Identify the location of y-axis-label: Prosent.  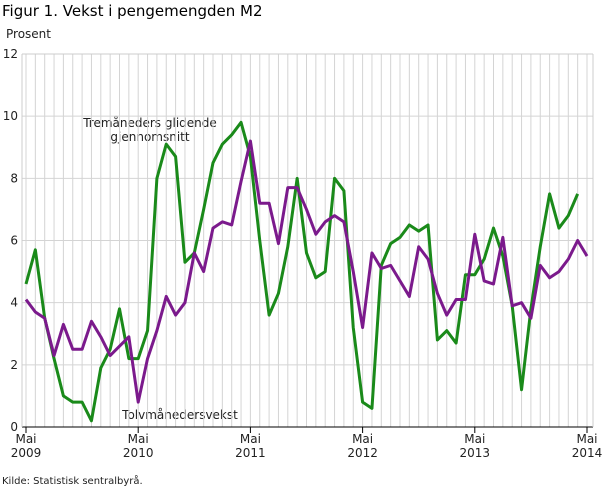
(28, 34).